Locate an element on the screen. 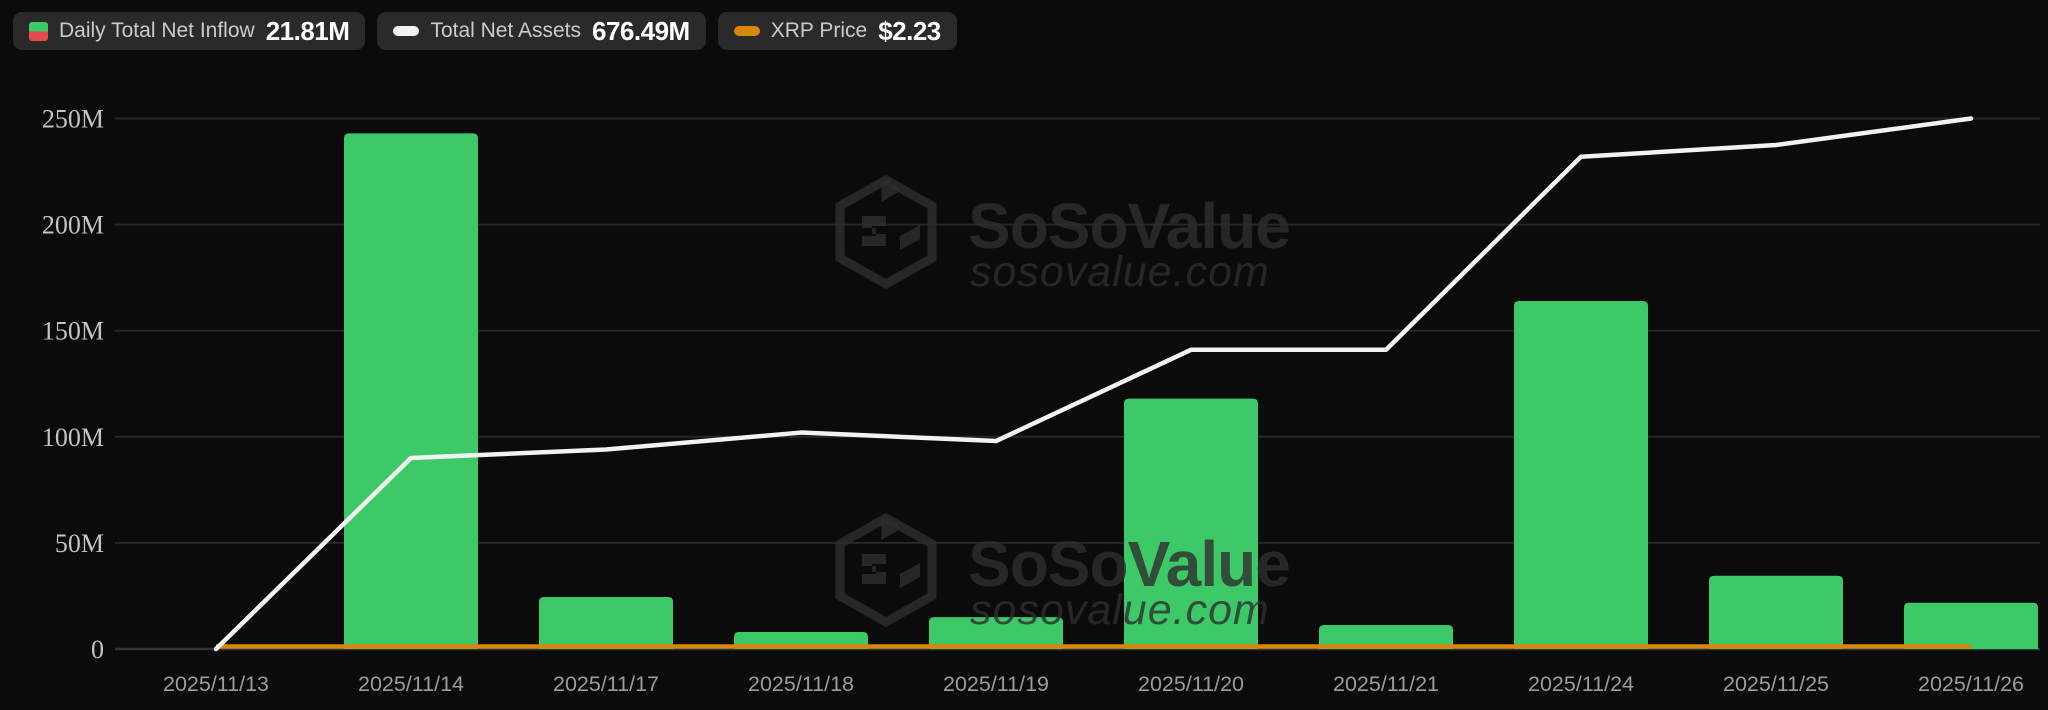 This screenshot has height=710, width=2048. legend-item-total-net-assets: Total Net Assets 676.49M is located at coordinates (541, 31).